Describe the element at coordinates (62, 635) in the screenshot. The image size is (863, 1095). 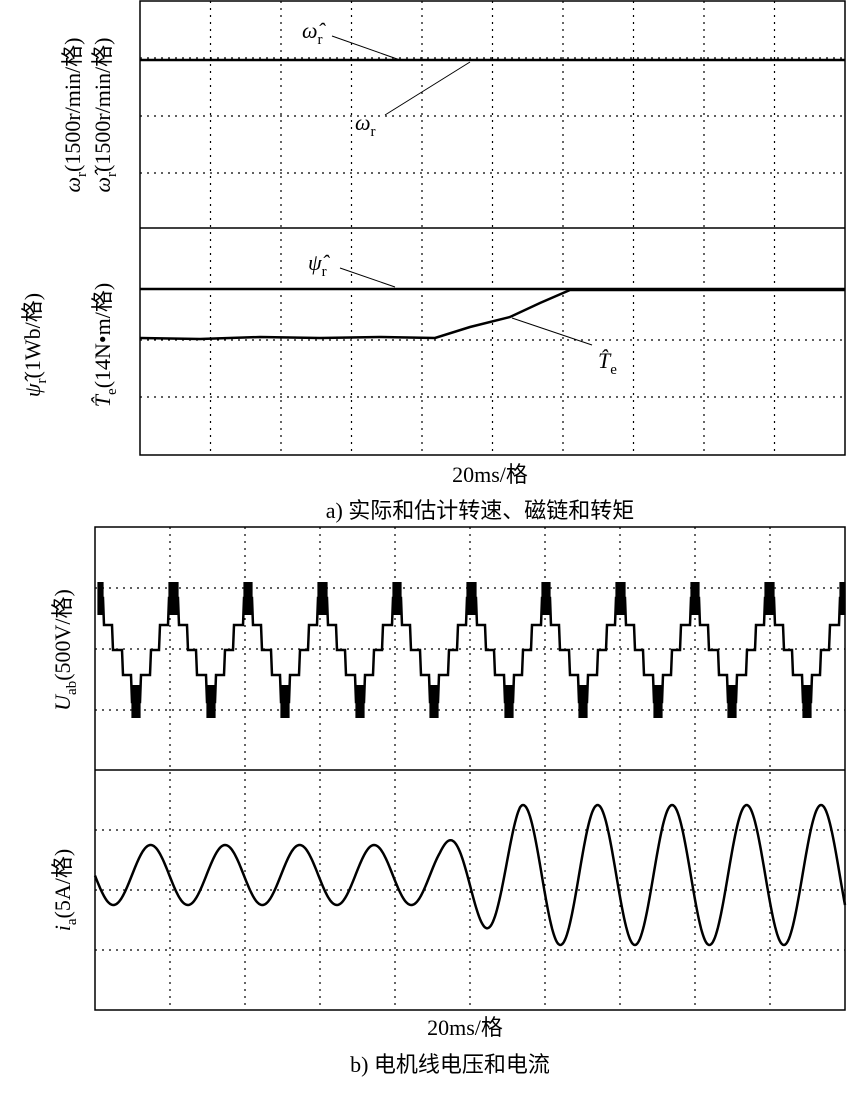
I see `unit: (500V/格)` at that location.